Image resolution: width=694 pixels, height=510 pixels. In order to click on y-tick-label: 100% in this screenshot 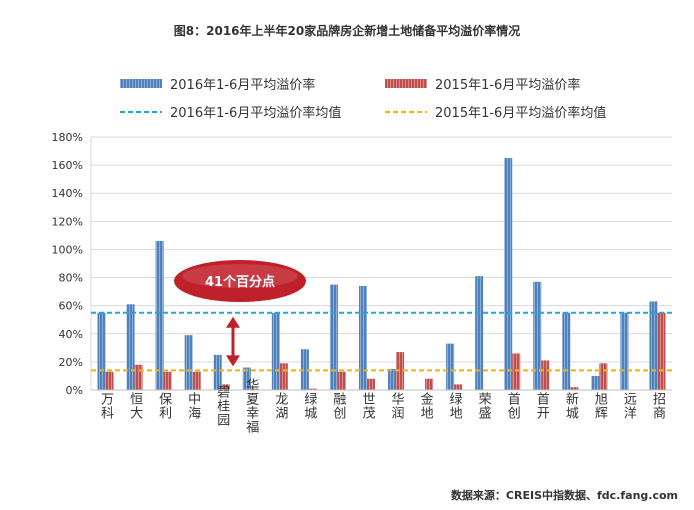, I will do `click(67, 249)`.